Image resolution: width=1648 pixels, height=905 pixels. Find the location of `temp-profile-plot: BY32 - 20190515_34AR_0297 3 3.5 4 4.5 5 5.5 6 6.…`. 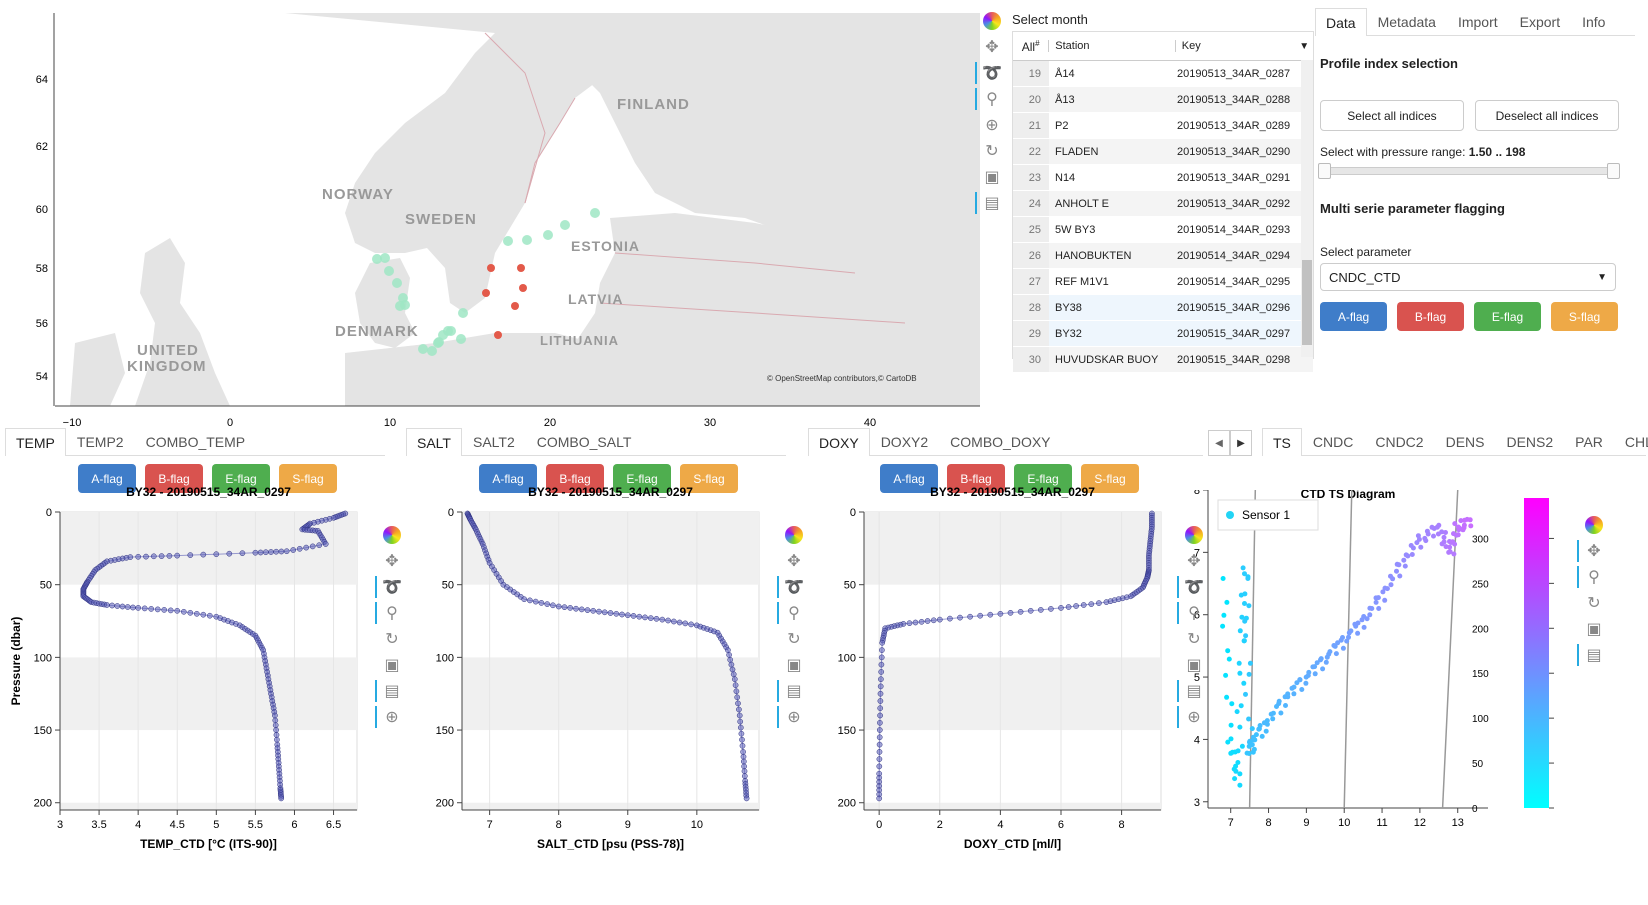

temp-profile-plot: BY32 - 20190515_34AR_0297 3 3.5 4 4.5 5 5.5 6 6.… is located at coordinates (202, 692).